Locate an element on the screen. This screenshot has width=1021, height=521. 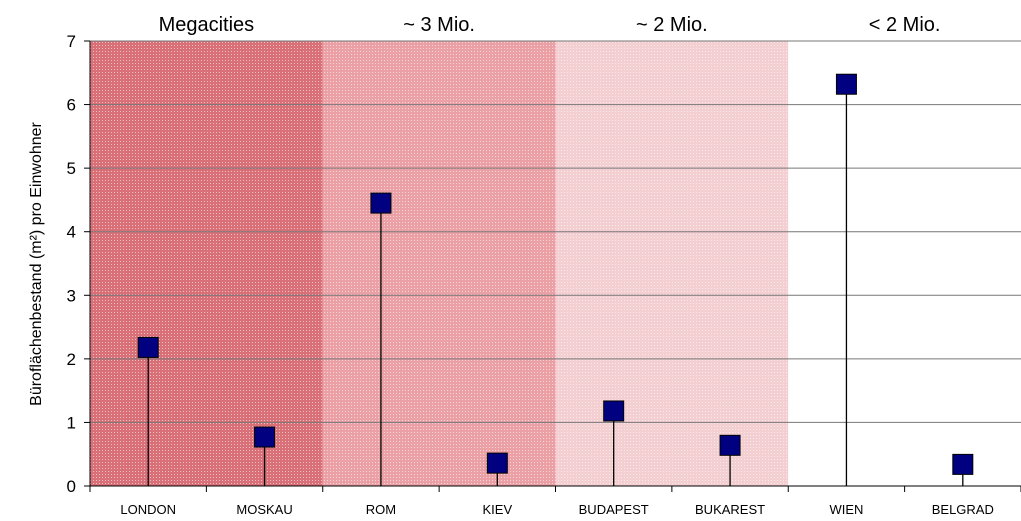
marker-budapest is located at coordinates (614, 411).